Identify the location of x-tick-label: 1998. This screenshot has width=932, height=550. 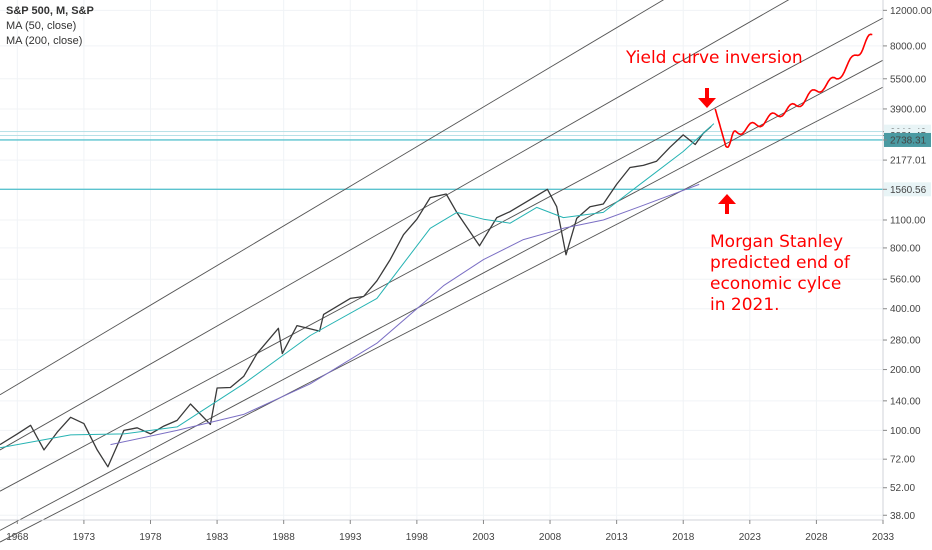
(417, 537).